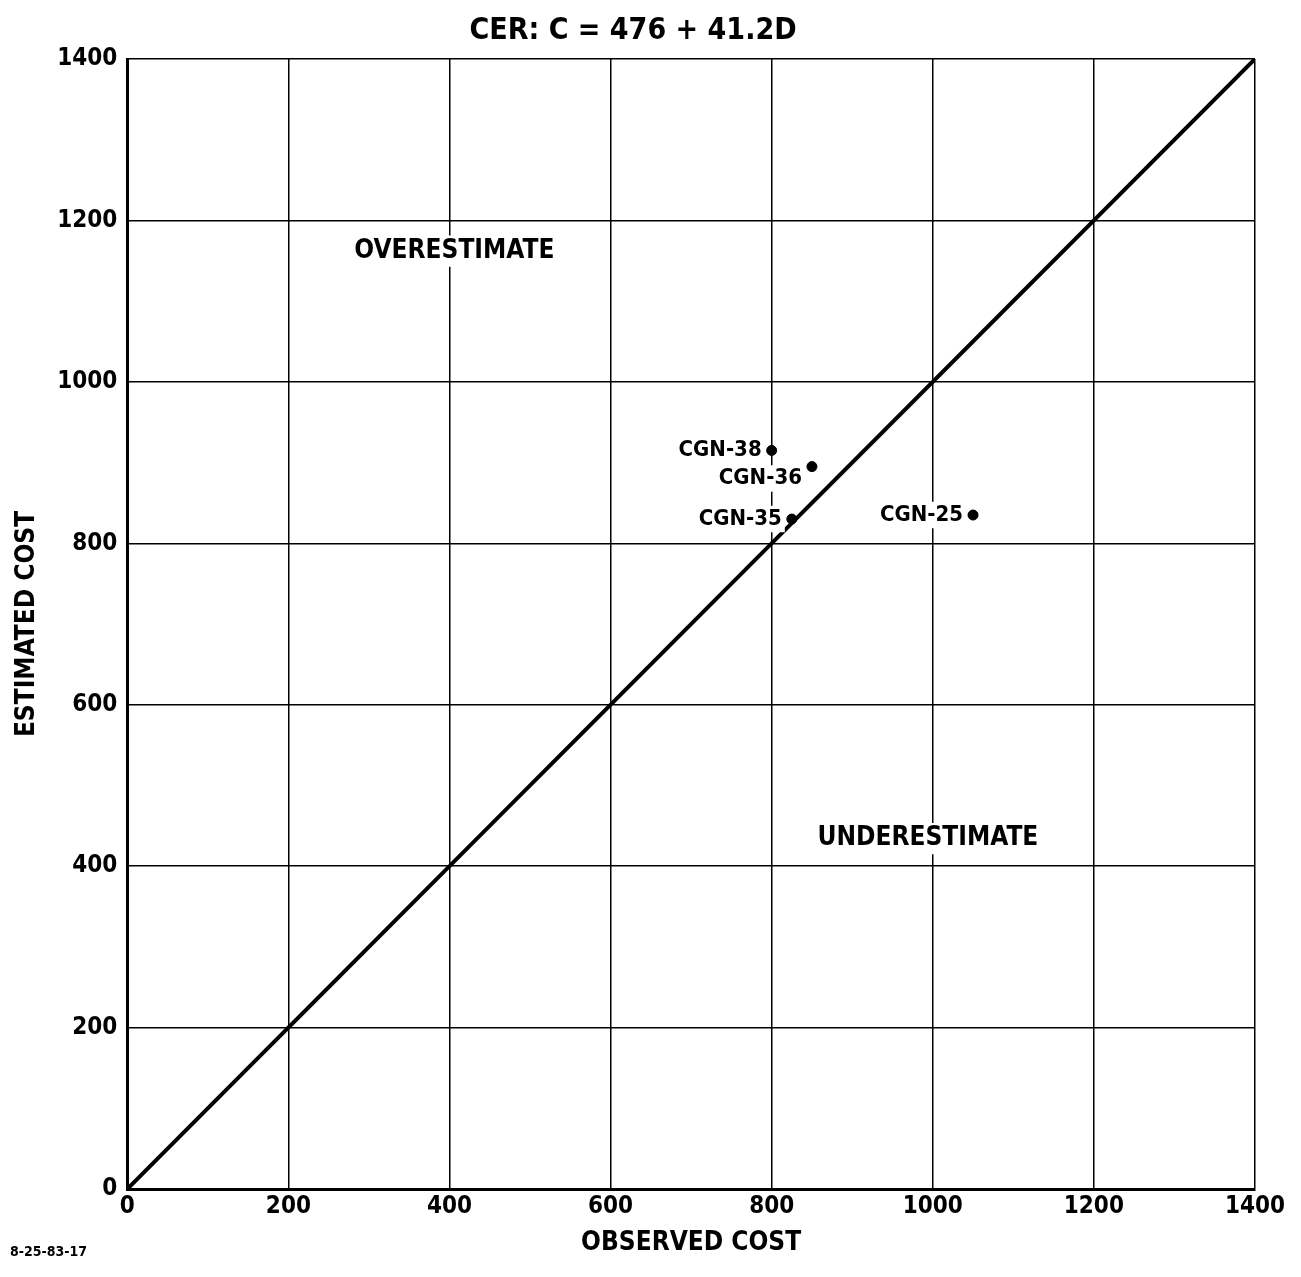 This screenshot has height=1277, width=1301. What do you see at coordinates (691, 1241) in the screenshot?
I see `x-axis-title: OBSERVED COST` at bounding box center [691, 1241].